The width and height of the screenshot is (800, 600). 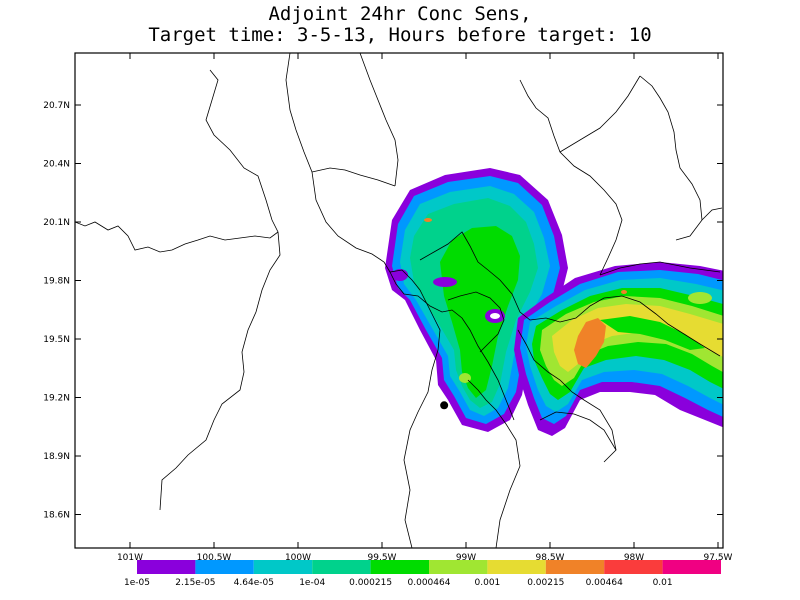 I want to click on y-tick-label: 19.8N, so click(x=56, y=282).